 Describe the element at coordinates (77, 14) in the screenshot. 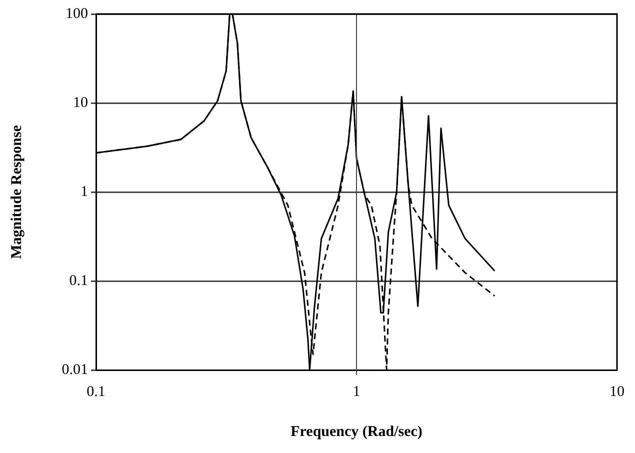

I see `y-tick-label: 100` at that location.